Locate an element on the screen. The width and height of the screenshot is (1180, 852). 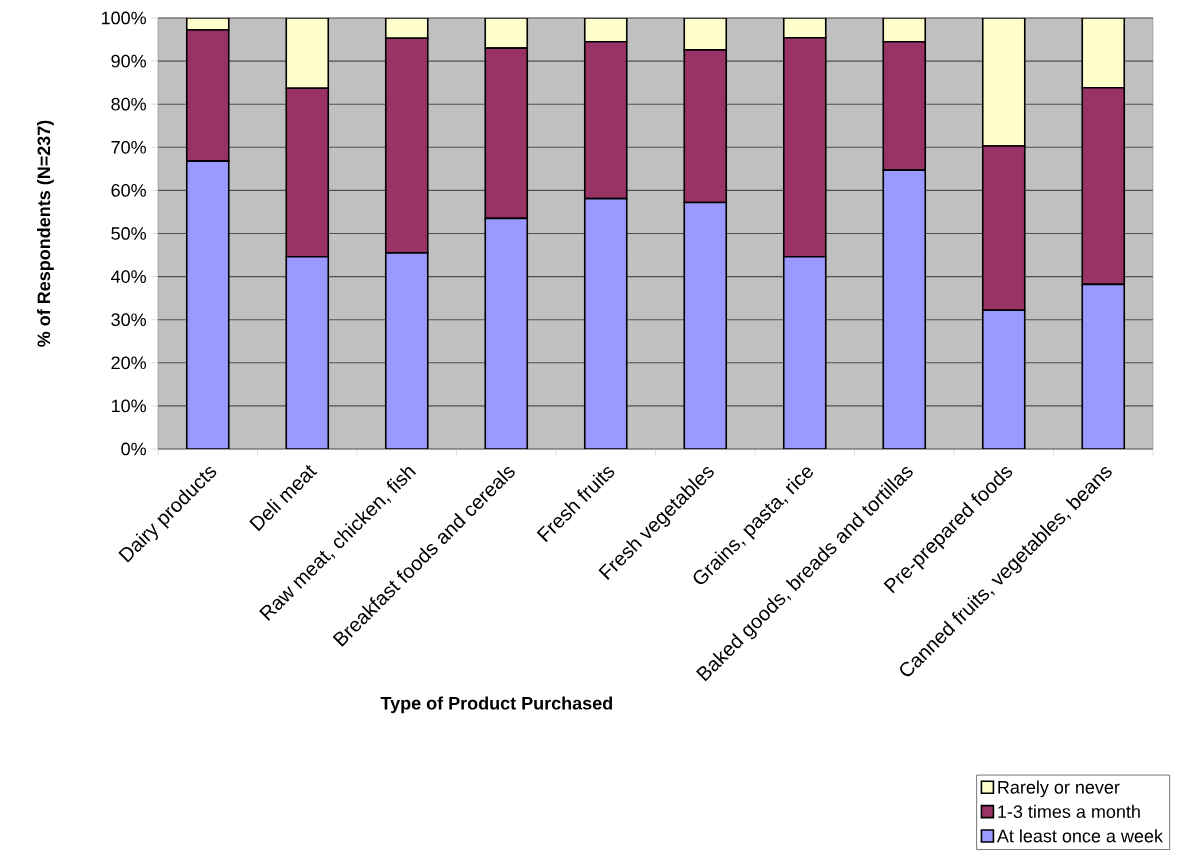
legend-label: At least once a week is located at coordinates (1079, 836).